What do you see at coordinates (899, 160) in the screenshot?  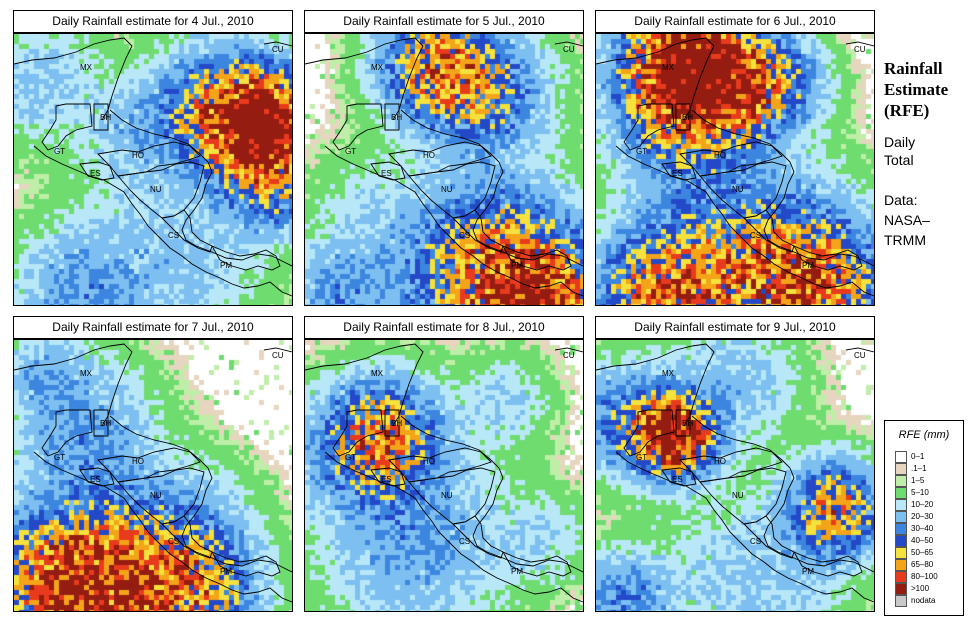 I see `period-label-2: Total` at bounding box center [899, 160].